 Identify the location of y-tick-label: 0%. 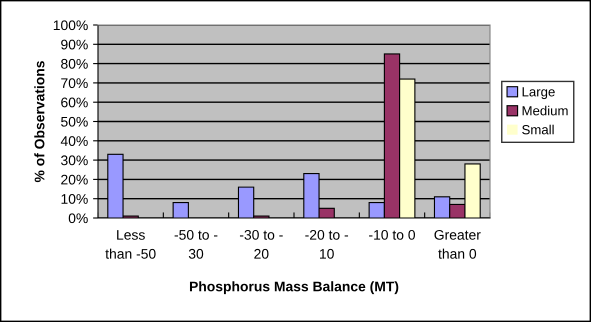
(78, 218).